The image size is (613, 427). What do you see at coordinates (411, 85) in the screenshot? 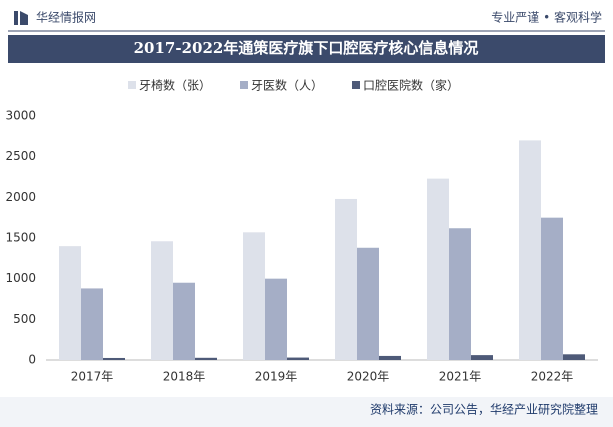
I see `legend-label: 口腔医院数（家）` at bounding box center [411, 85].